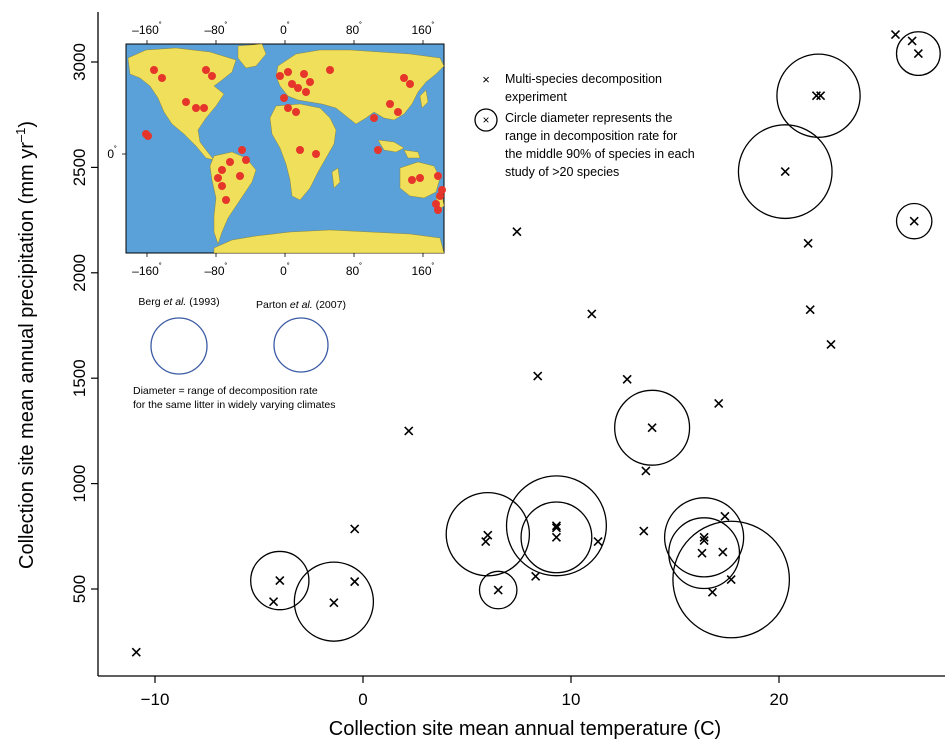 The height and width of the screenshot is (746, 946). I want to click on y-tick-label: 500, so click(79, 589).